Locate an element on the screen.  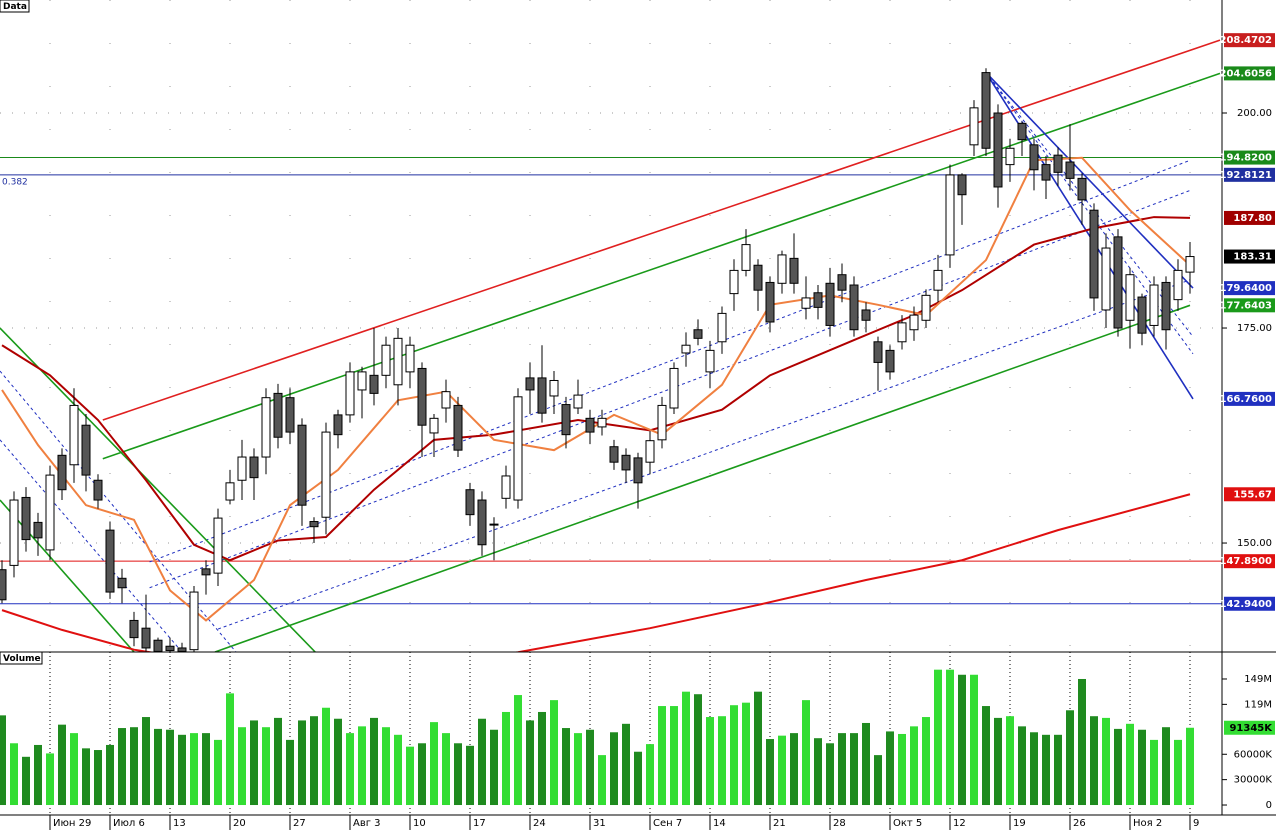
price-label: 166.7600 is located at coordinates (1245, 399).